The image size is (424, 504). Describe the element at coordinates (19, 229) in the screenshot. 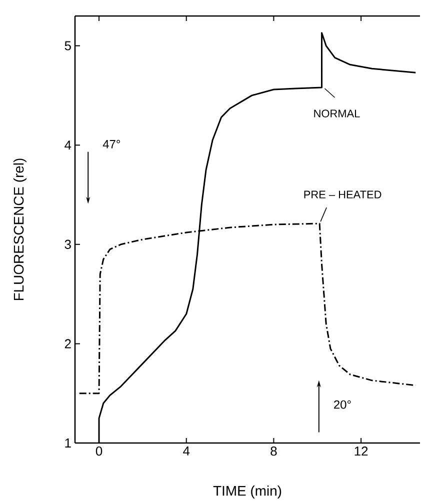

I see `y-axis-title: FLUORESCENCE (rel)` at that location.